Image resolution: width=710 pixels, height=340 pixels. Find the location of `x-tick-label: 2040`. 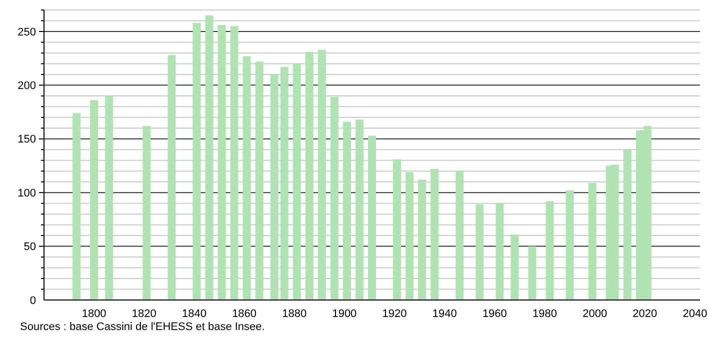

x-tick-label: 2040 is located at coordinates (695, 314).